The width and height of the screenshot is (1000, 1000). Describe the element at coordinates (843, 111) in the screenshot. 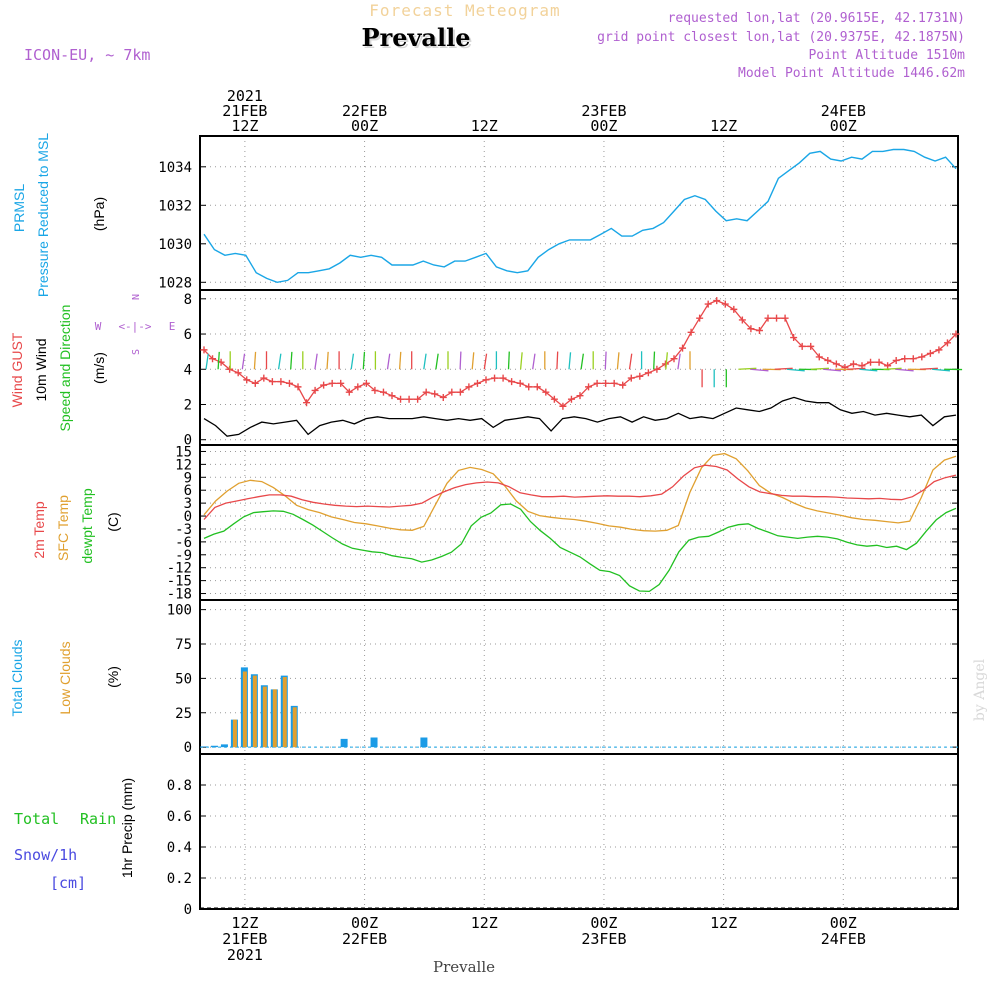

I see `top-time-label: 24FEB` at that location.